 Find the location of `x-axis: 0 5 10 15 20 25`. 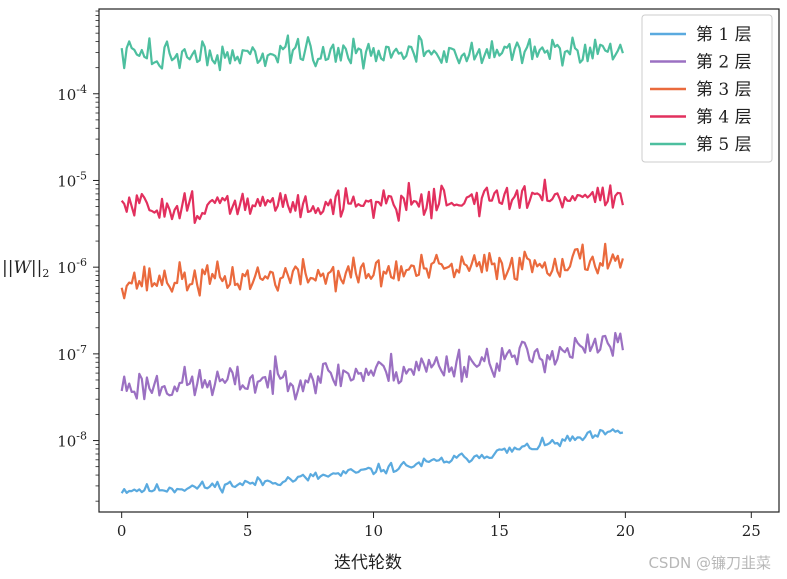

x-axis: 0 5 10 15 20 25 is located at coordinates (439, 526).